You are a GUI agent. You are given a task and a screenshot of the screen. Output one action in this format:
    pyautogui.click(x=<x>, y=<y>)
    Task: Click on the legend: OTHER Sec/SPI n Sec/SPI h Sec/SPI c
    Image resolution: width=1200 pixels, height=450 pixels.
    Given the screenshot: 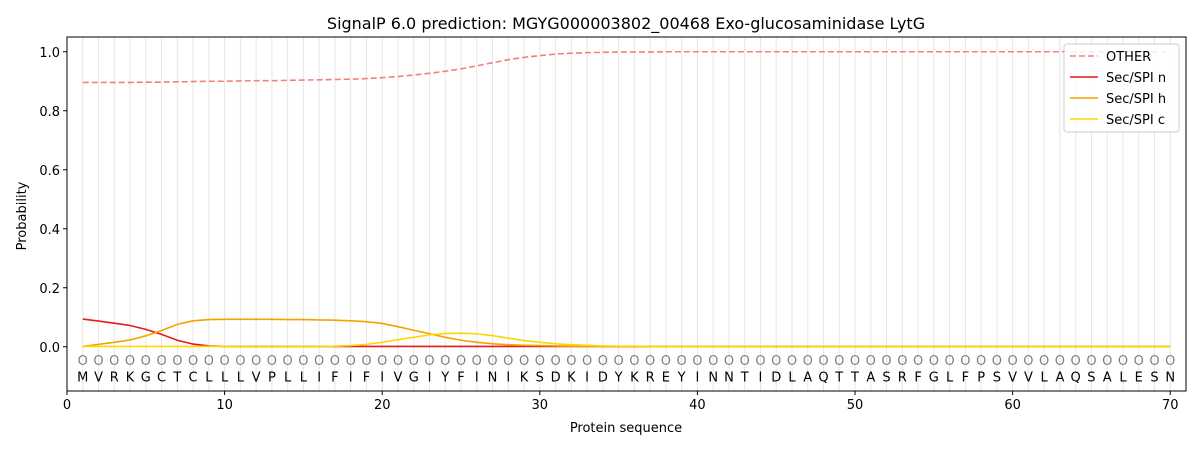 What is the action you would take?
    pyautogui.click(x=1121, y=88)
    